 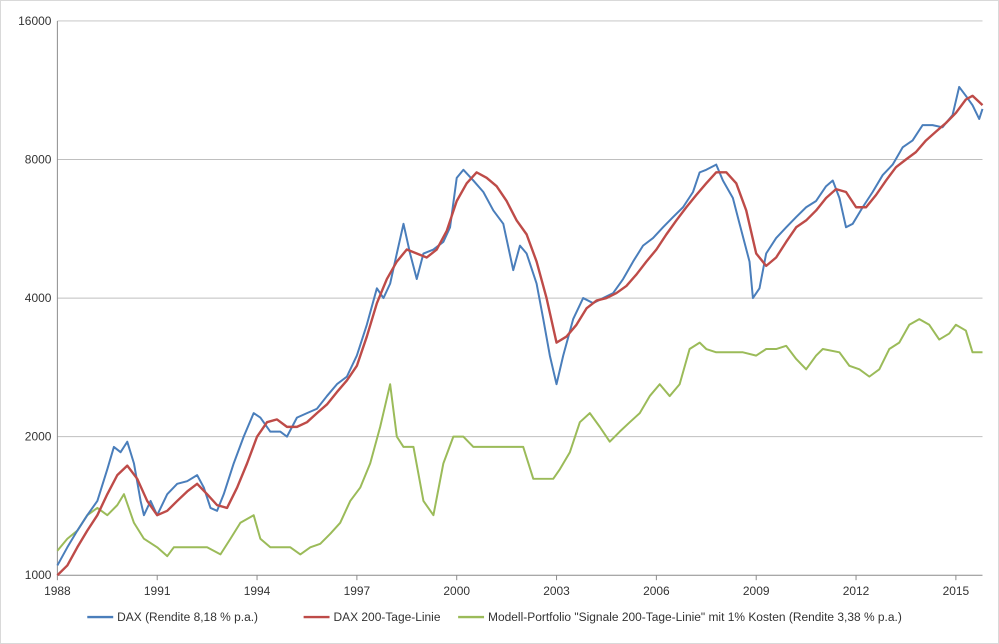 What do you see at coordinates (38, 298) in the screenshot?
I see `y-tick-label: 4000` at bounding box center [38, 298].